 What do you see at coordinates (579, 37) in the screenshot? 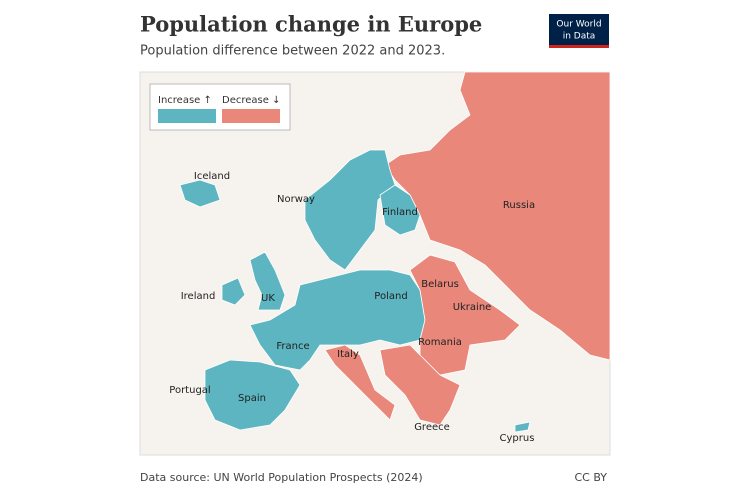
I see `logo-text: in Data` at bounding box center [579, 37].